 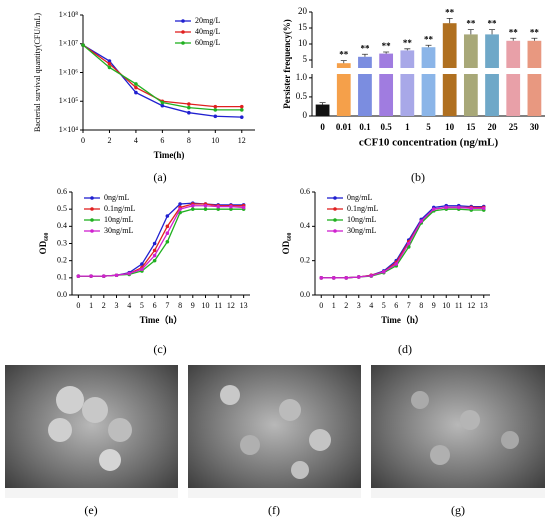 What do you see at coordinates (305, 59) in the screenshot?
I see `y-tick-label: 5` at bounding box center [305, 59].